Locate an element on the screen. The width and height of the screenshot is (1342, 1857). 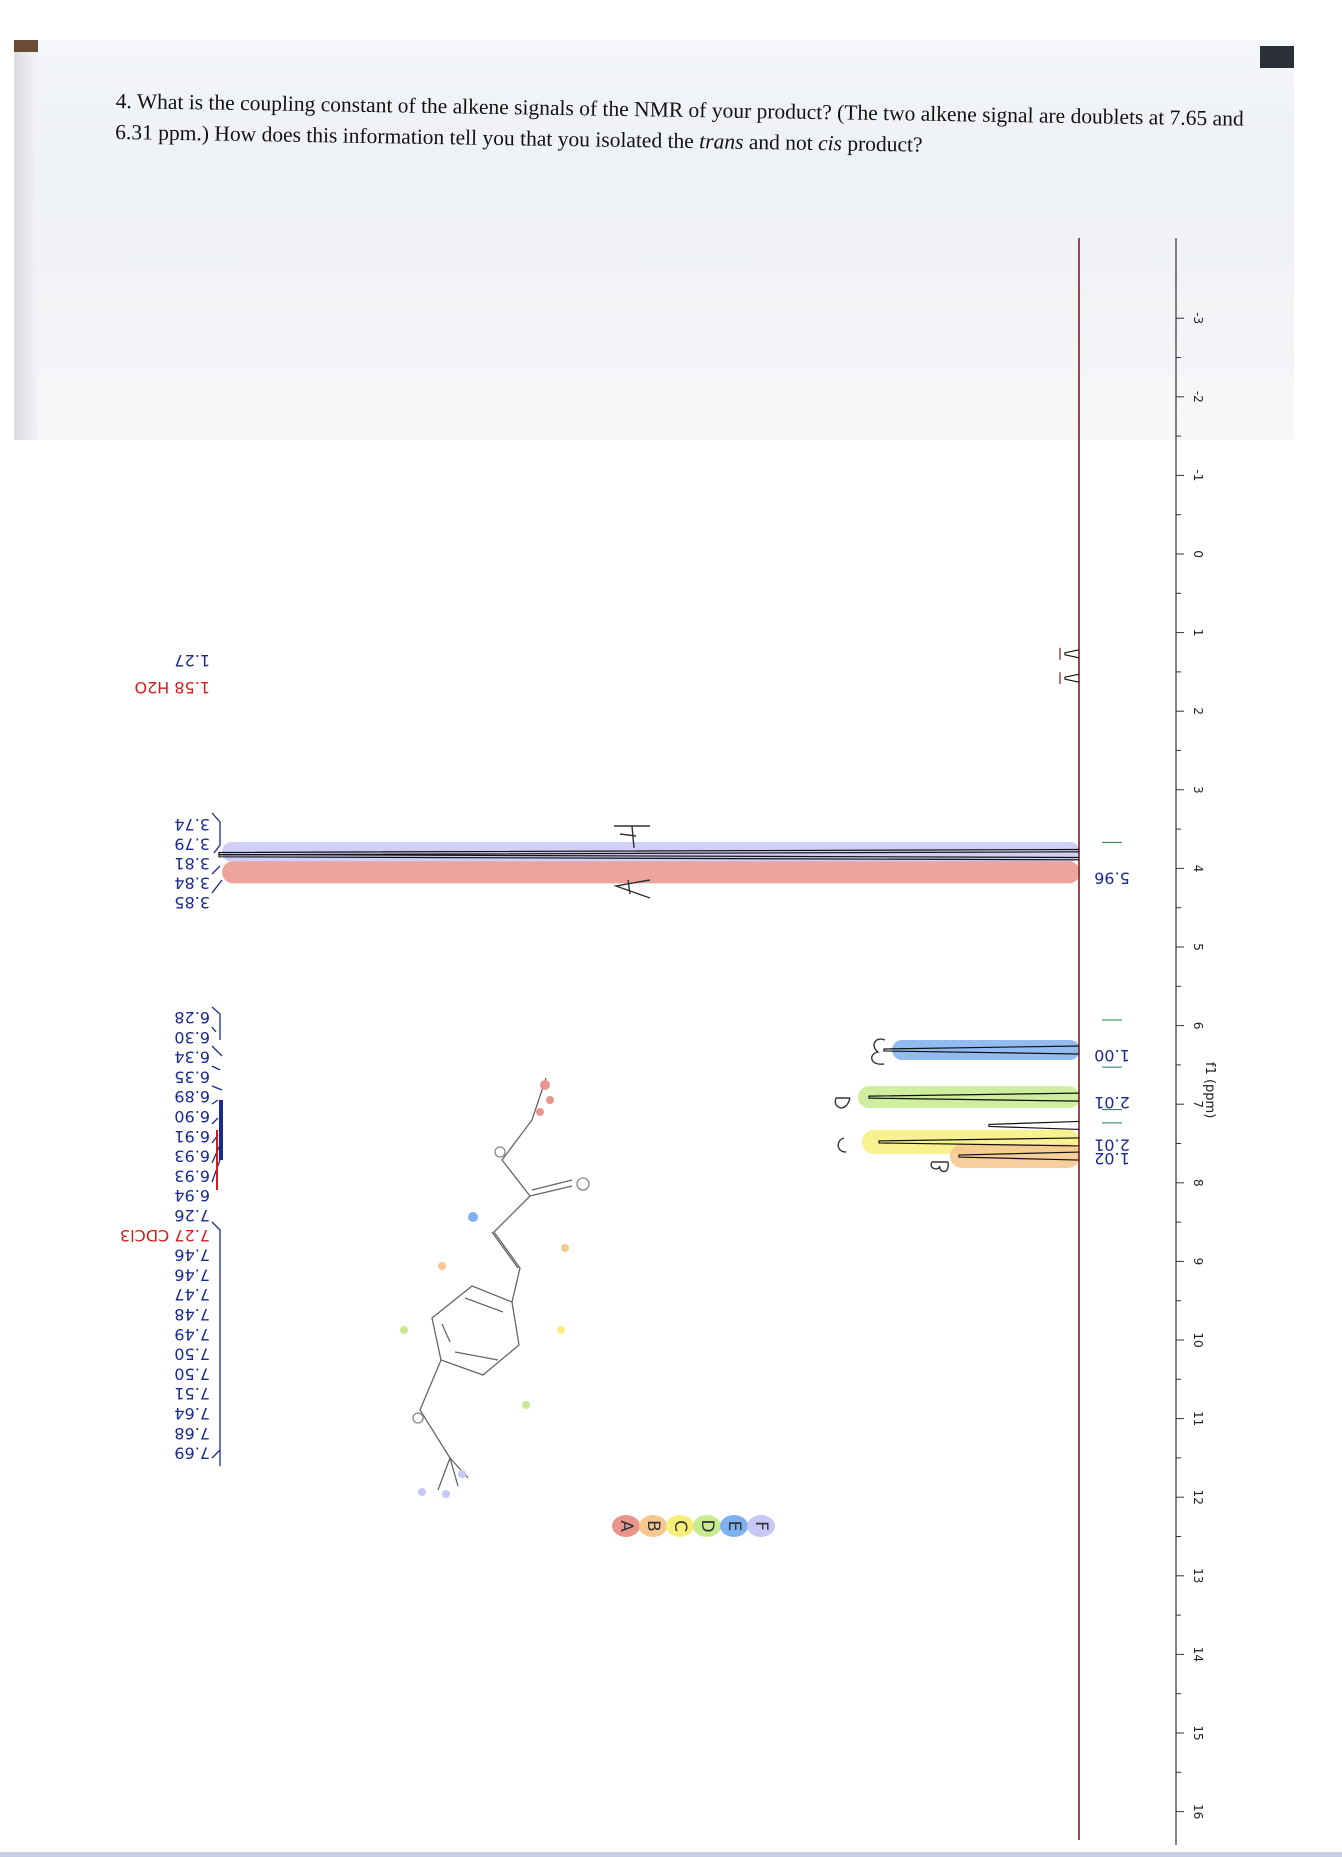
legend-letter: A is located at coordinates (626, 1526).